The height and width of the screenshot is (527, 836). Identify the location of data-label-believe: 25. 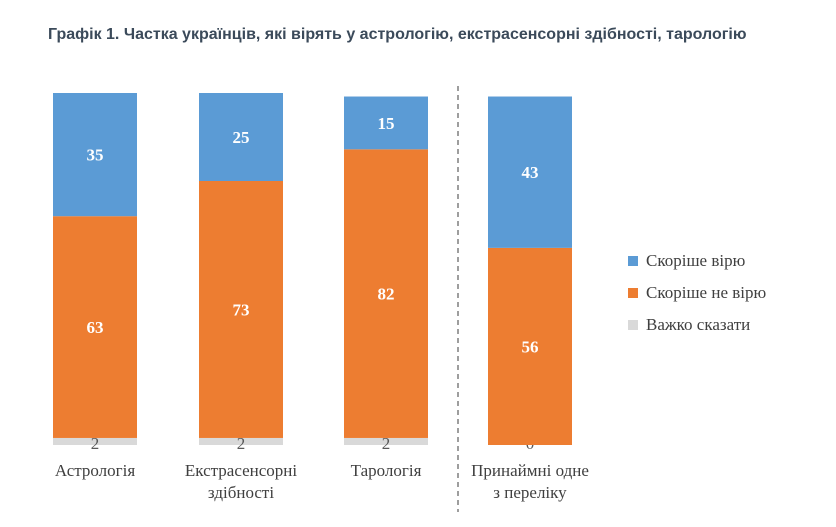
(241, 137).